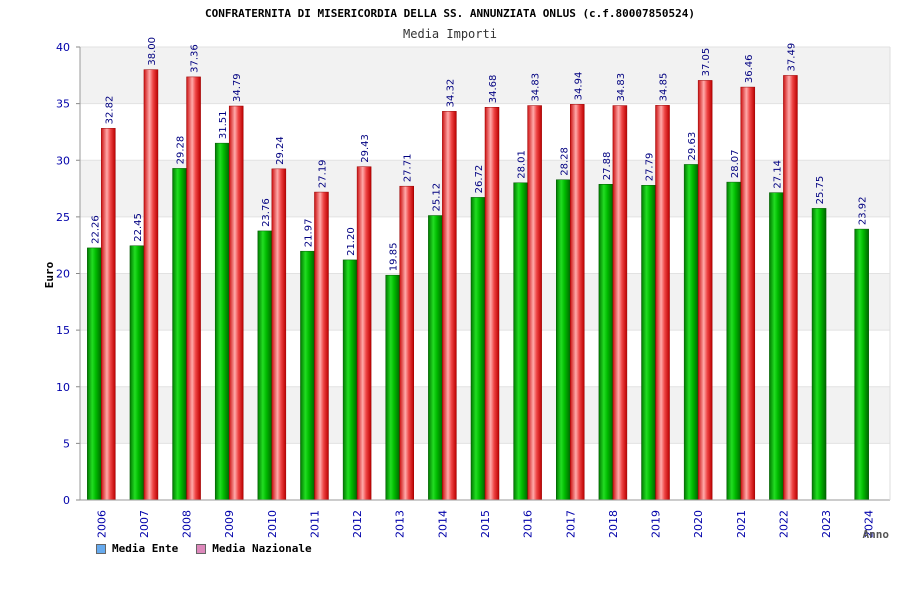 Image resolution: width=900 pixels, height=600 pixels. I want to click on x-tick-label: 2023, so click(826, 524).